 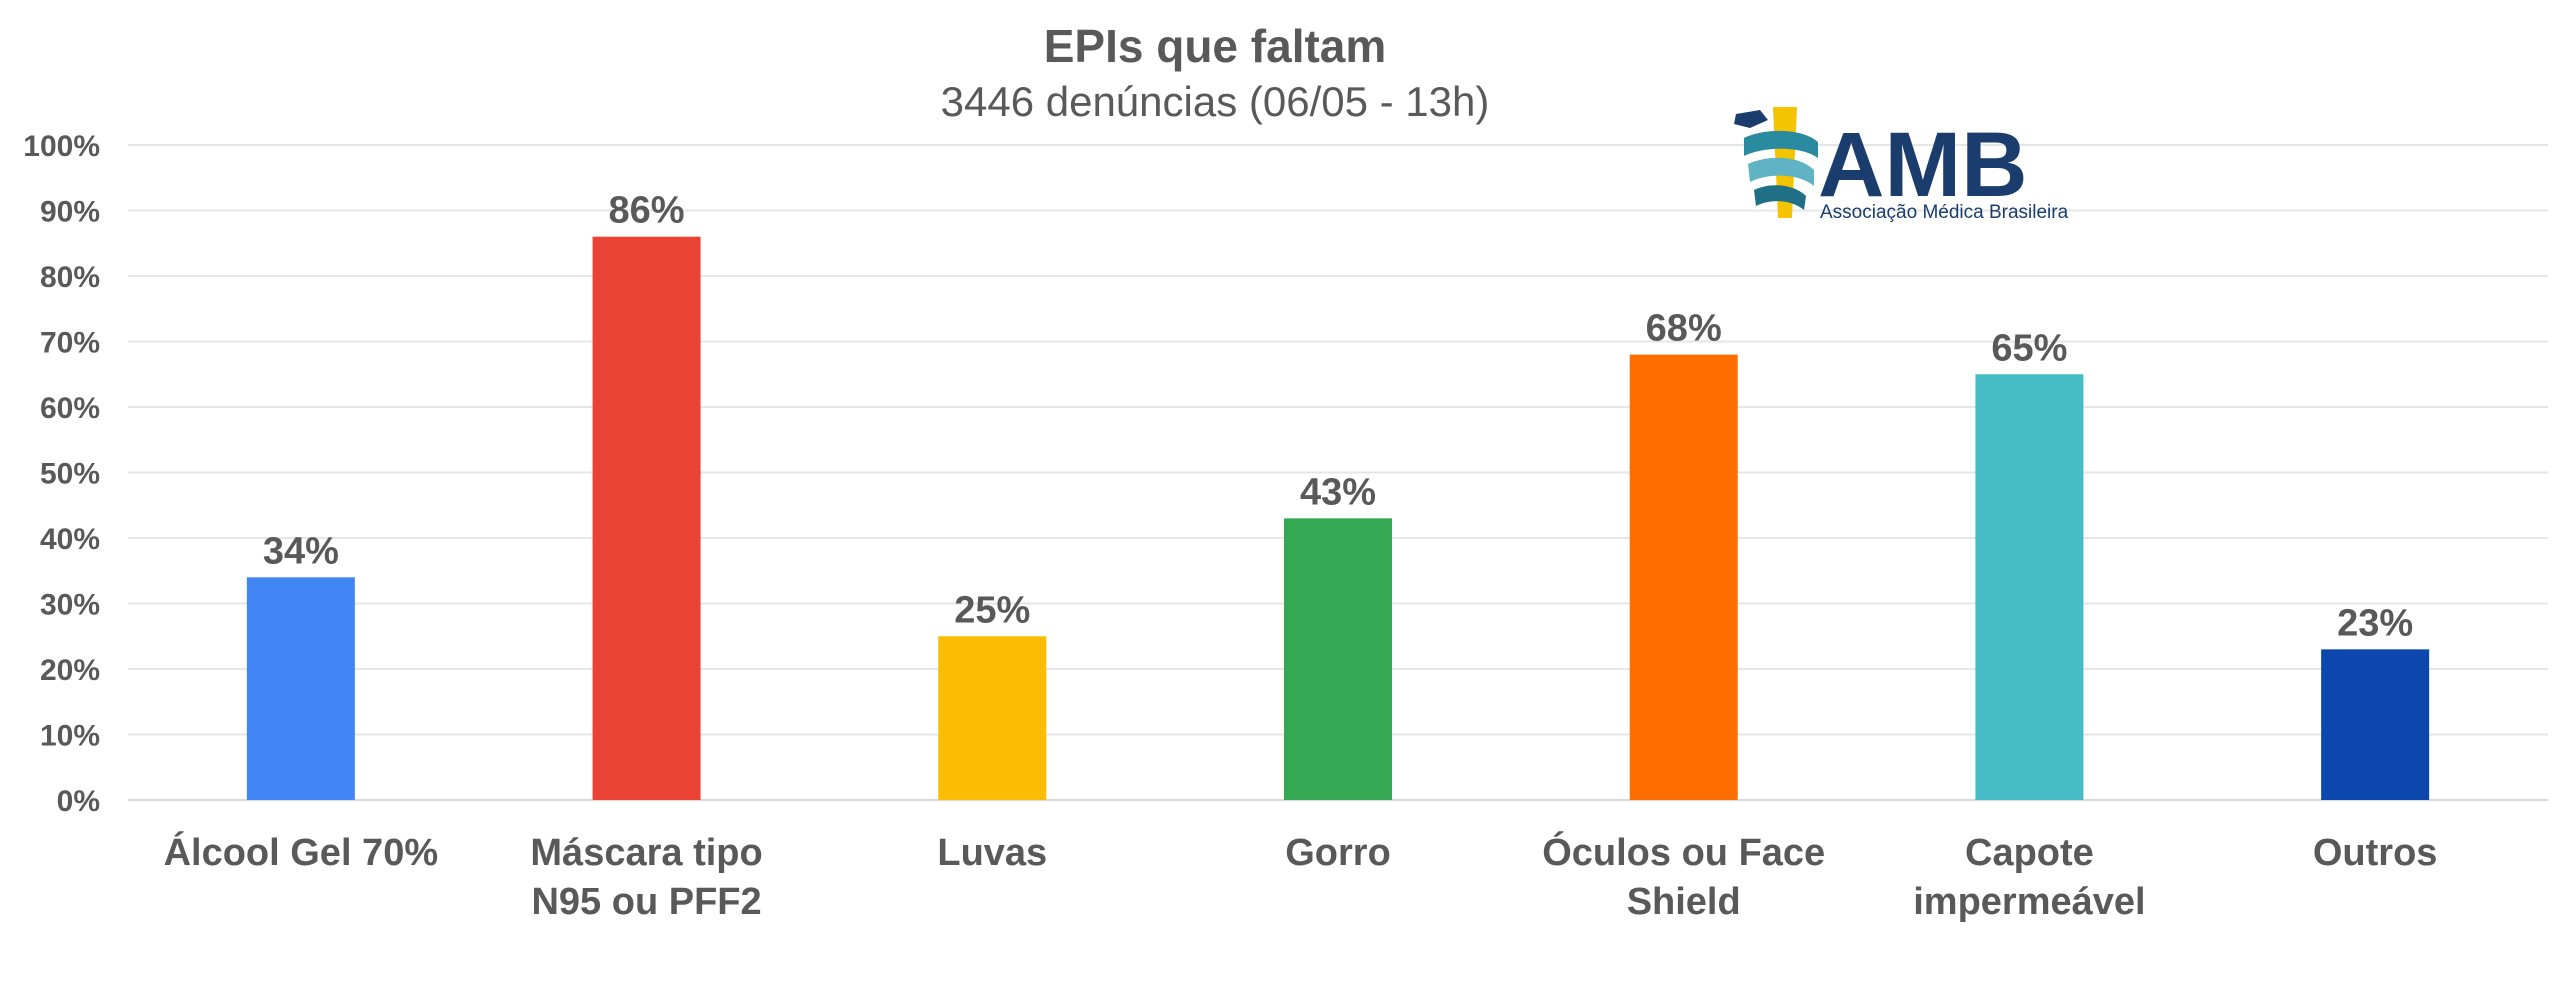 I want to click on x-tick-label: Álcool Gel 70%, so click(x=301, y=852).